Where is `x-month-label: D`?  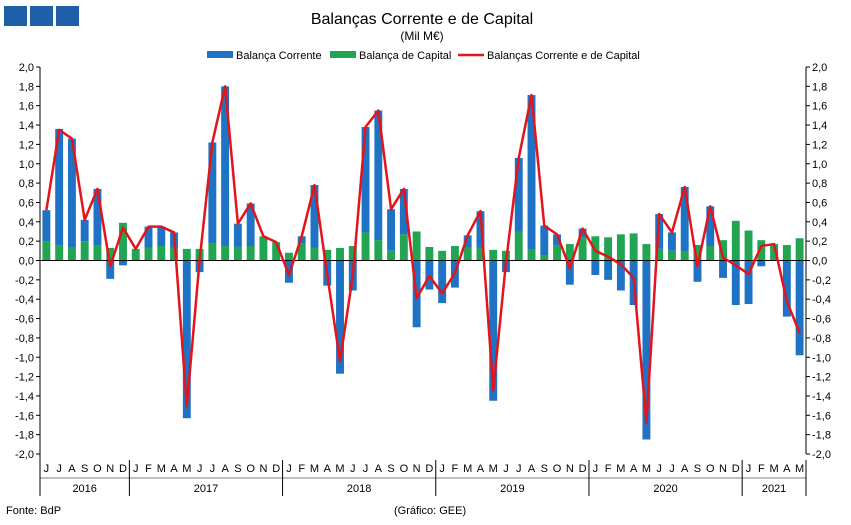 x-month-label: D is located at coordinates (276, 469).